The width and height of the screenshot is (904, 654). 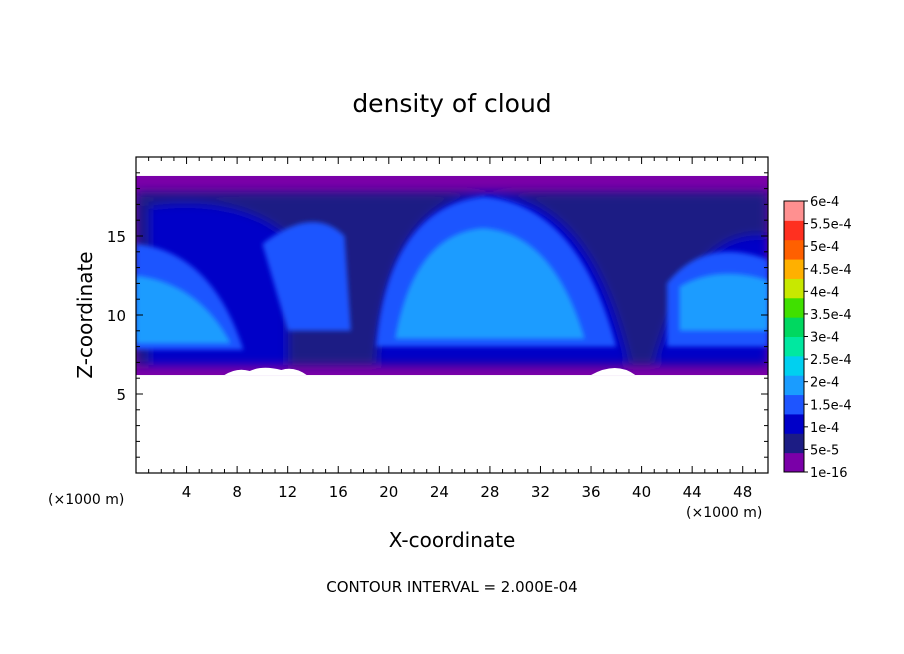 I want to click on colorbar-label: 4.5e-4, so click(x=831, y=270).